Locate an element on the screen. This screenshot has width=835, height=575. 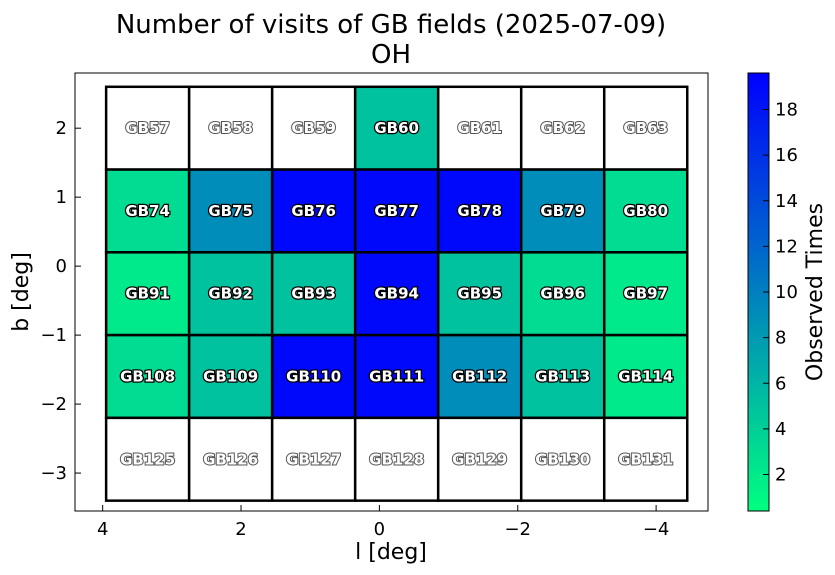
field-label: GB78 is located at coordinates (479, 211).